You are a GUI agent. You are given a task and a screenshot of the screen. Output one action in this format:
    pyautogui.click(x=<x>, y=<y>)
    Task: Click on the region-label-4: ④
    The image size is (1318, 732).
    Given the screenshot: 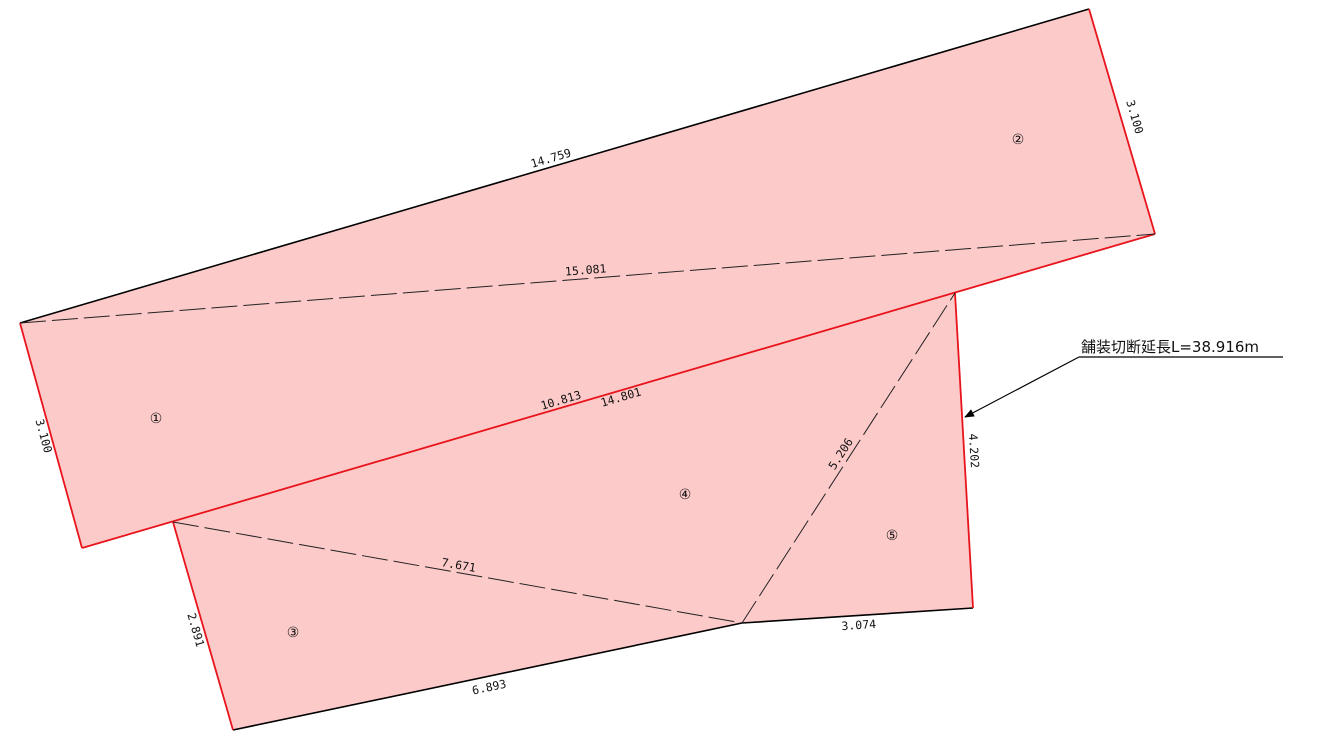 What is the action you would take?
    pyautogui.click(x=685, y=495)
    